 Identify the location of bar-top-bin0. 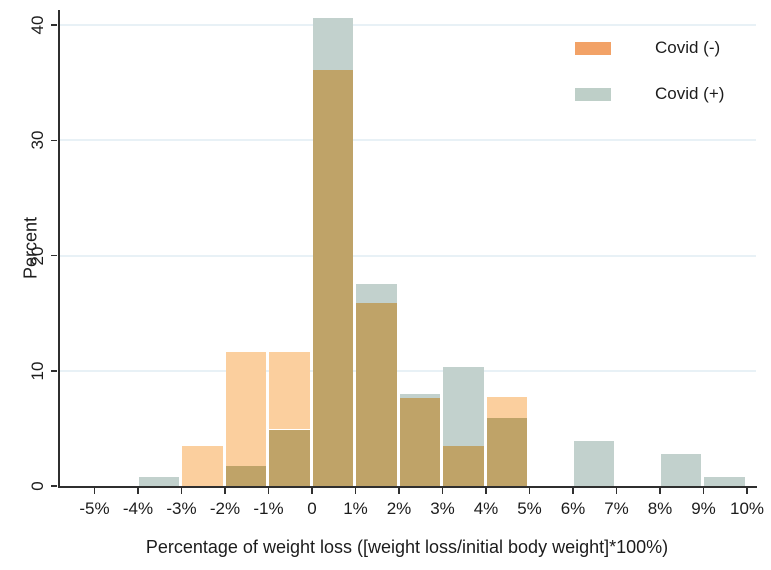
(332, 44).